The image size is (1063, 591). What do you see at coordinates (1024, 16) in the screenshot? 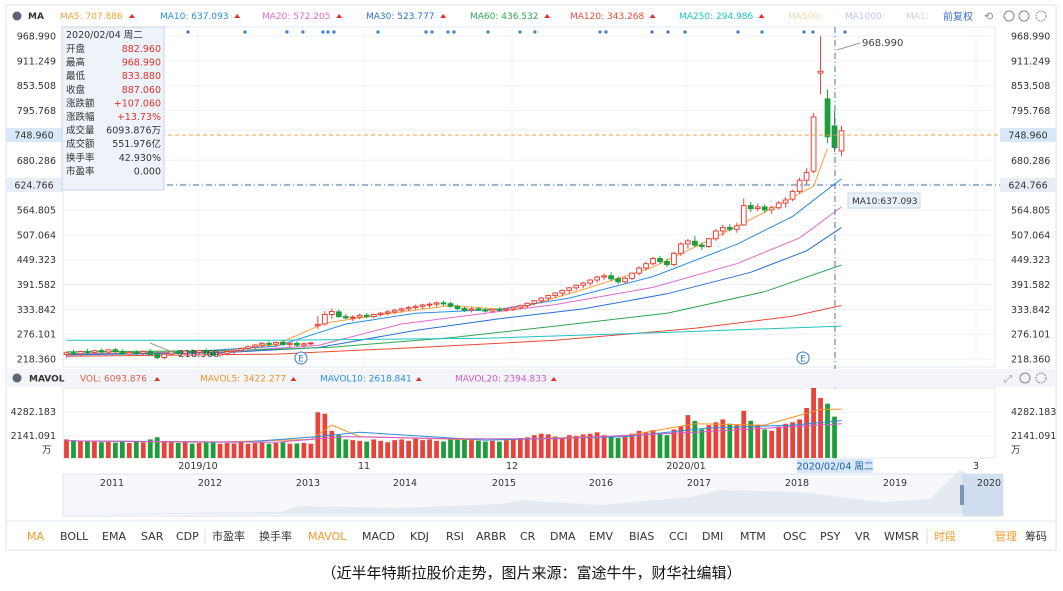
I see `zoom-in-icon` at bounding box center [1024, 16].